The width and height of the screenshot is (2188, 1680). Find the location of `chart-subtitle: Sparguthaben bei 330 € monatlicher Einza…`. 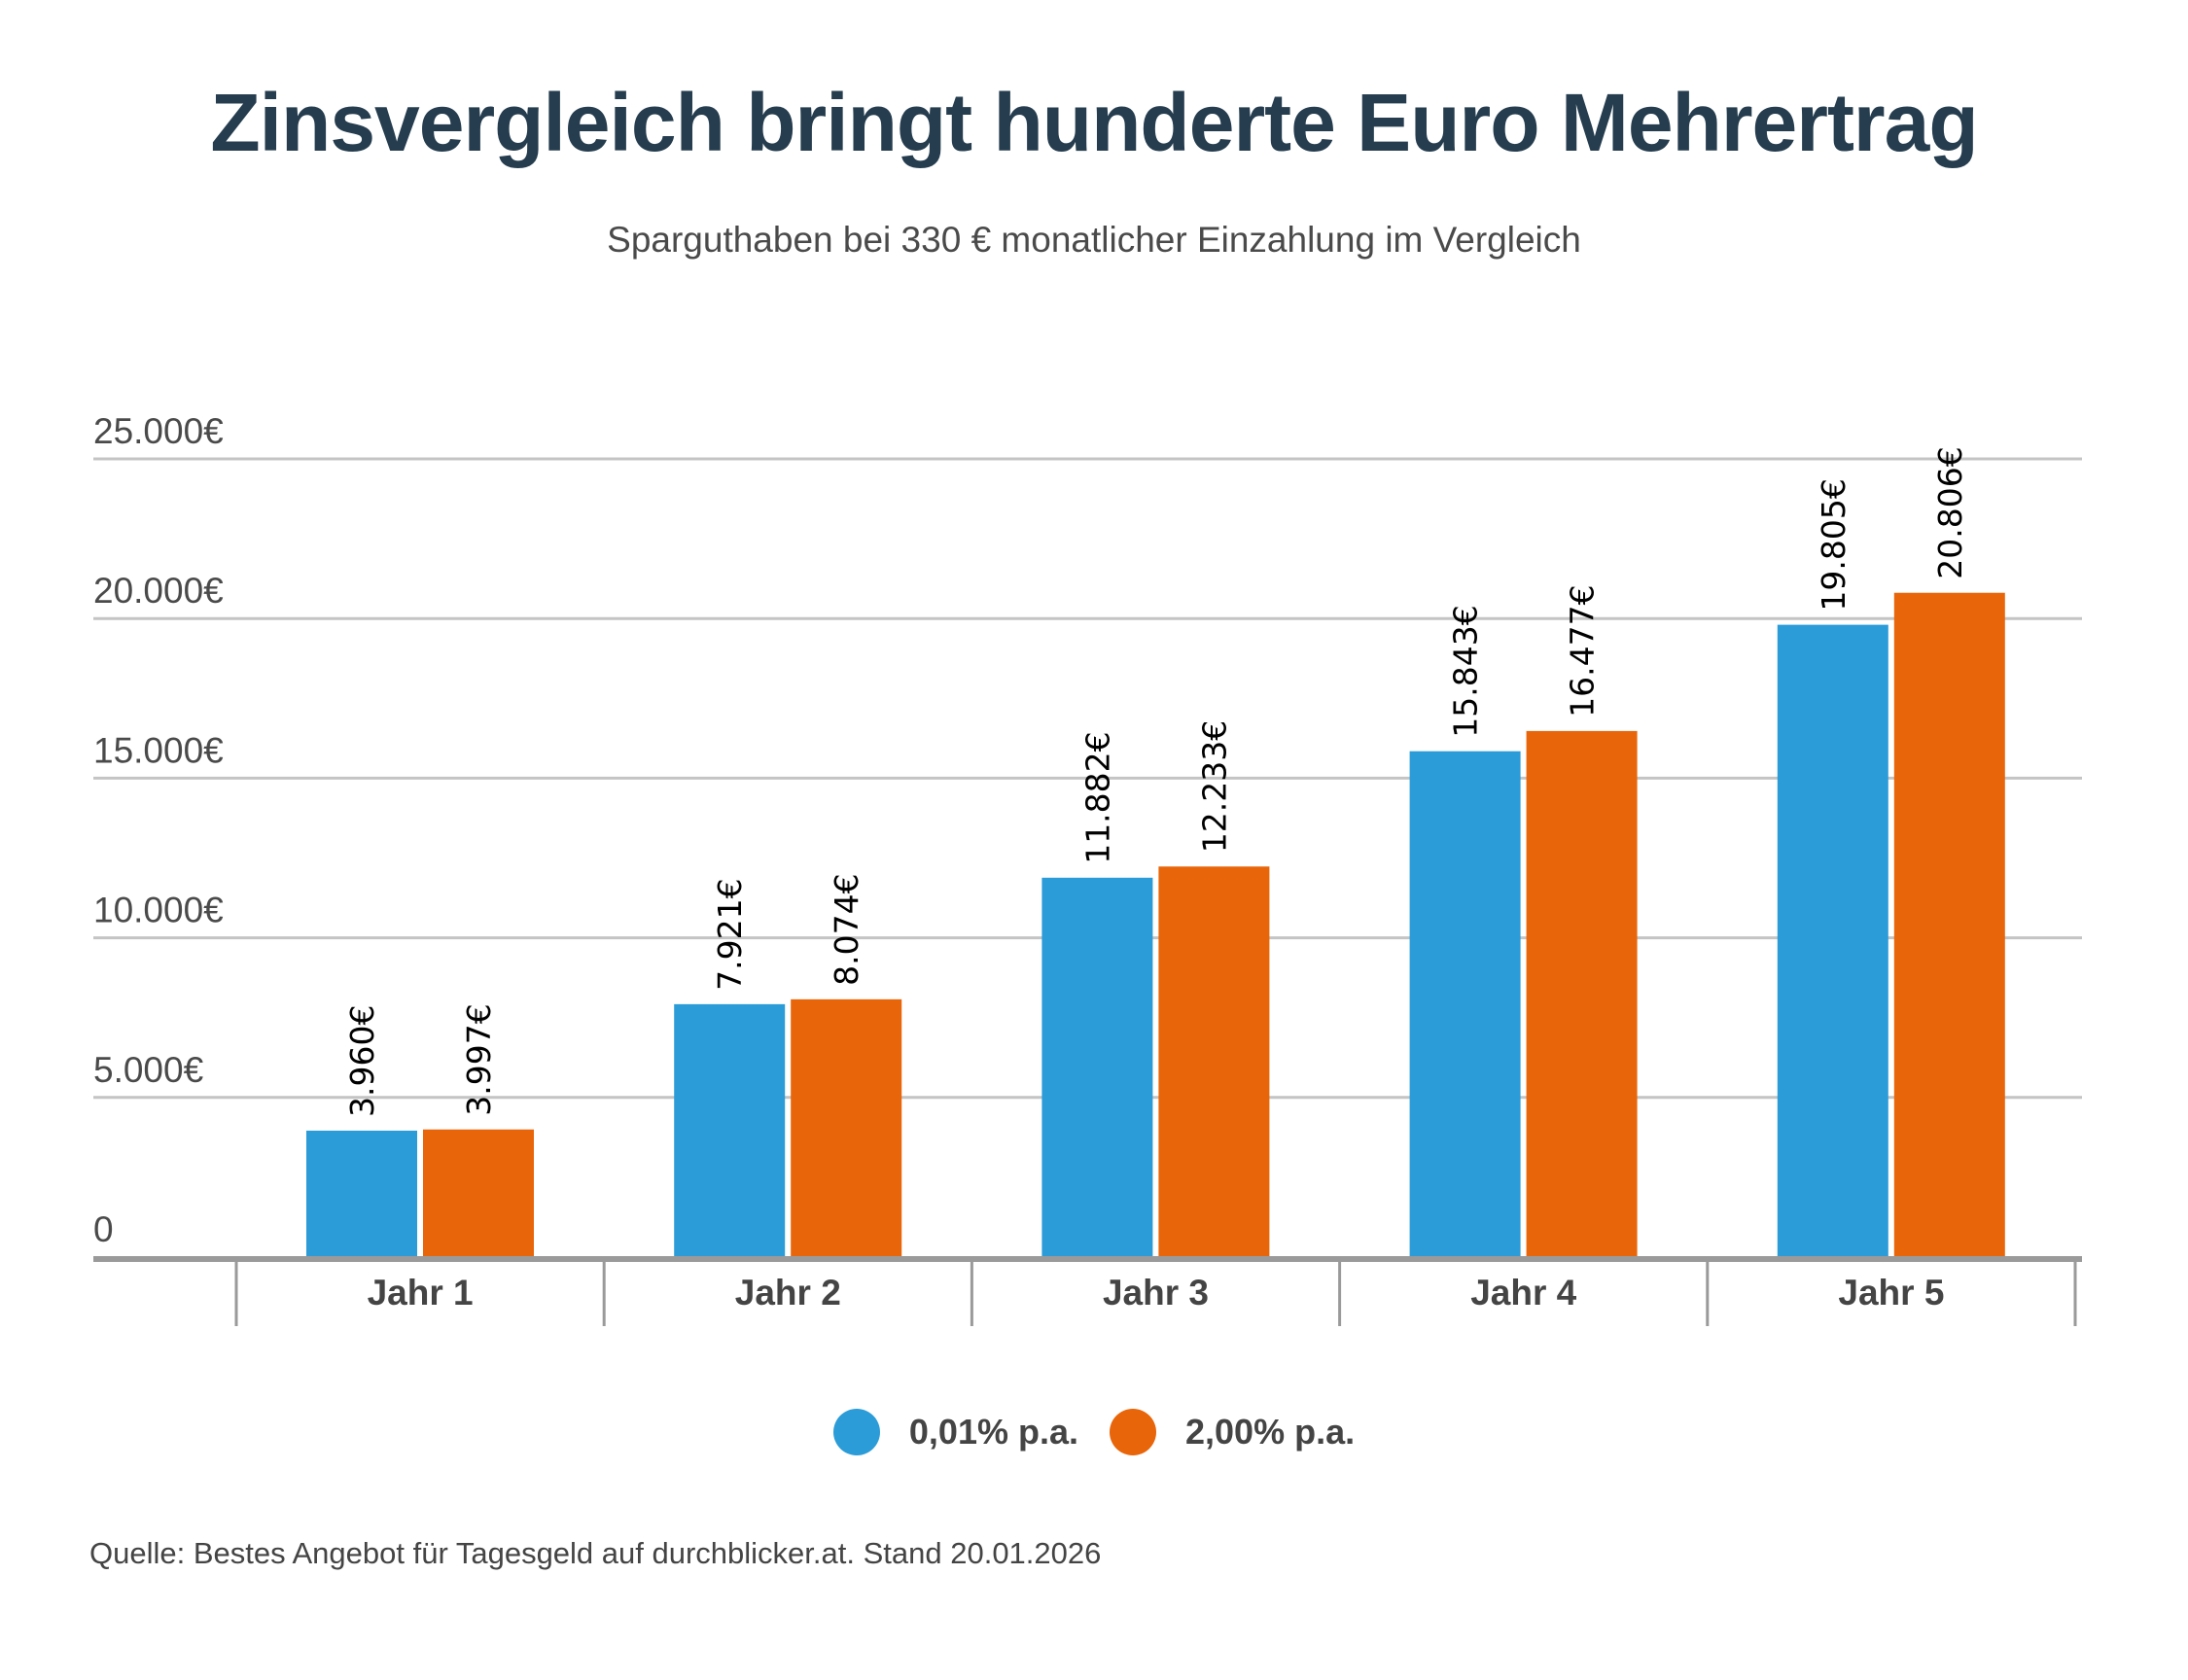

chart-subtitle: Sparguthaben bei 330 € monatlicher Einza… is located at coordinates (1094, 240).